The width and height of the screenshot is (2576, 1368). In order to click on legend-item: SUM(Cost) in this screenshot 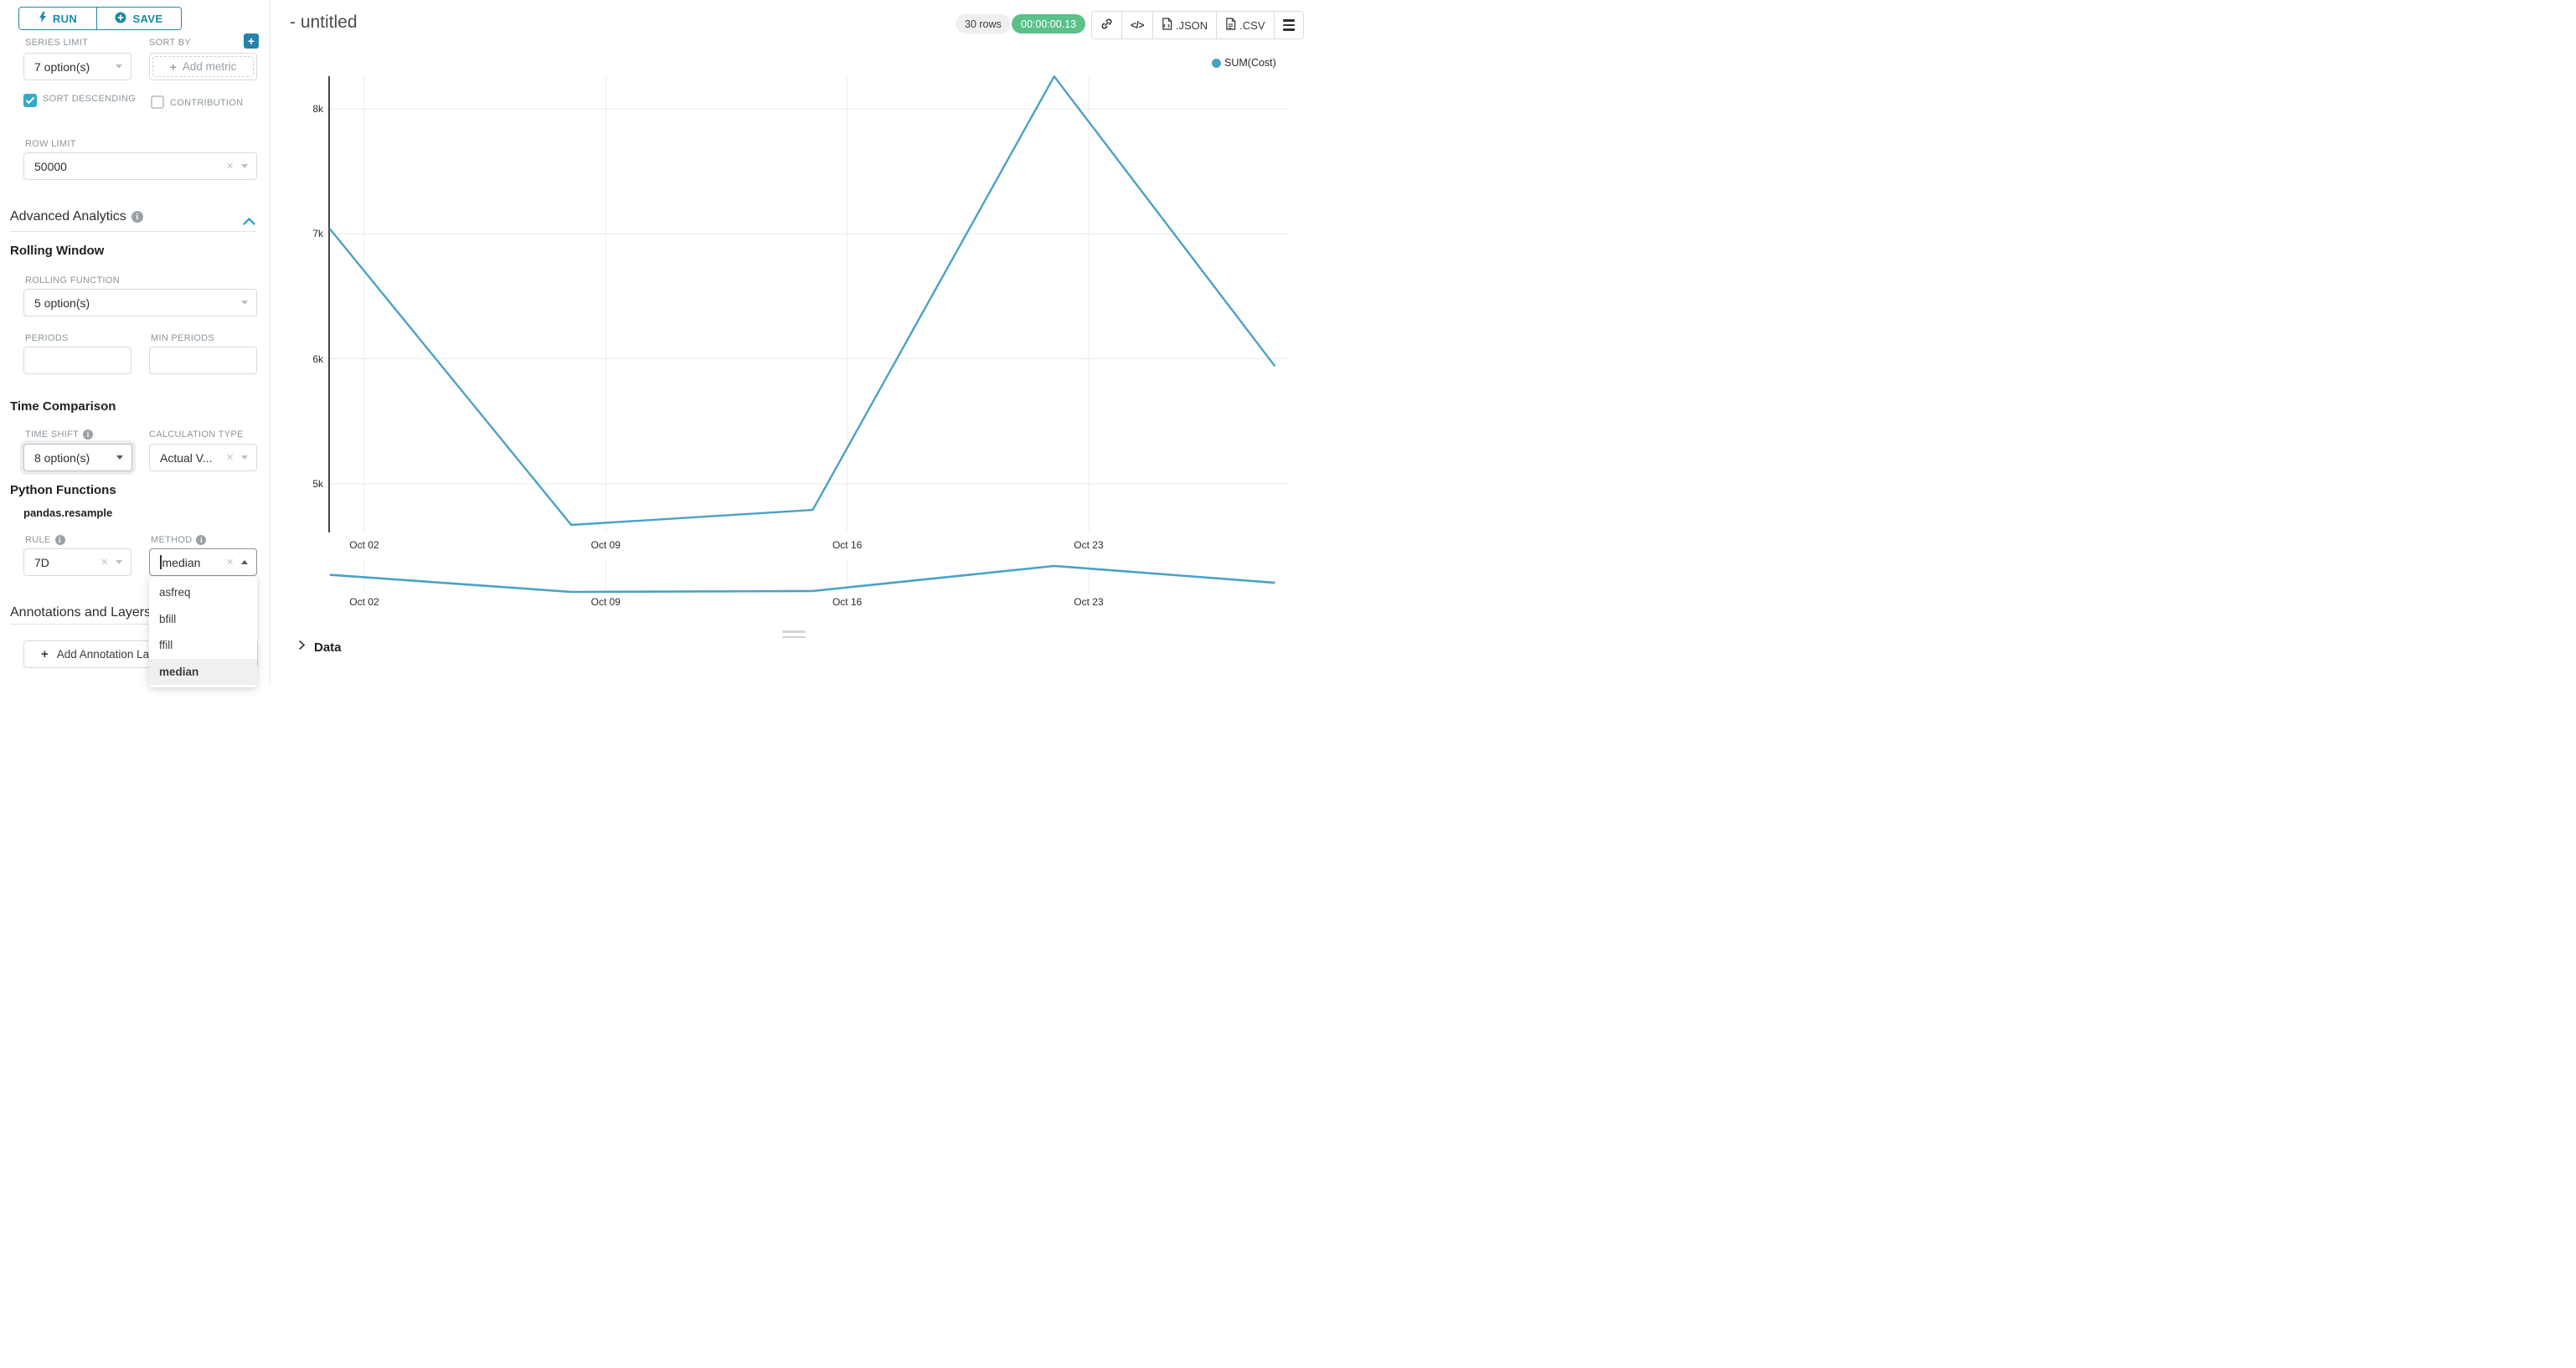, I will do `click(1244, 63)`.